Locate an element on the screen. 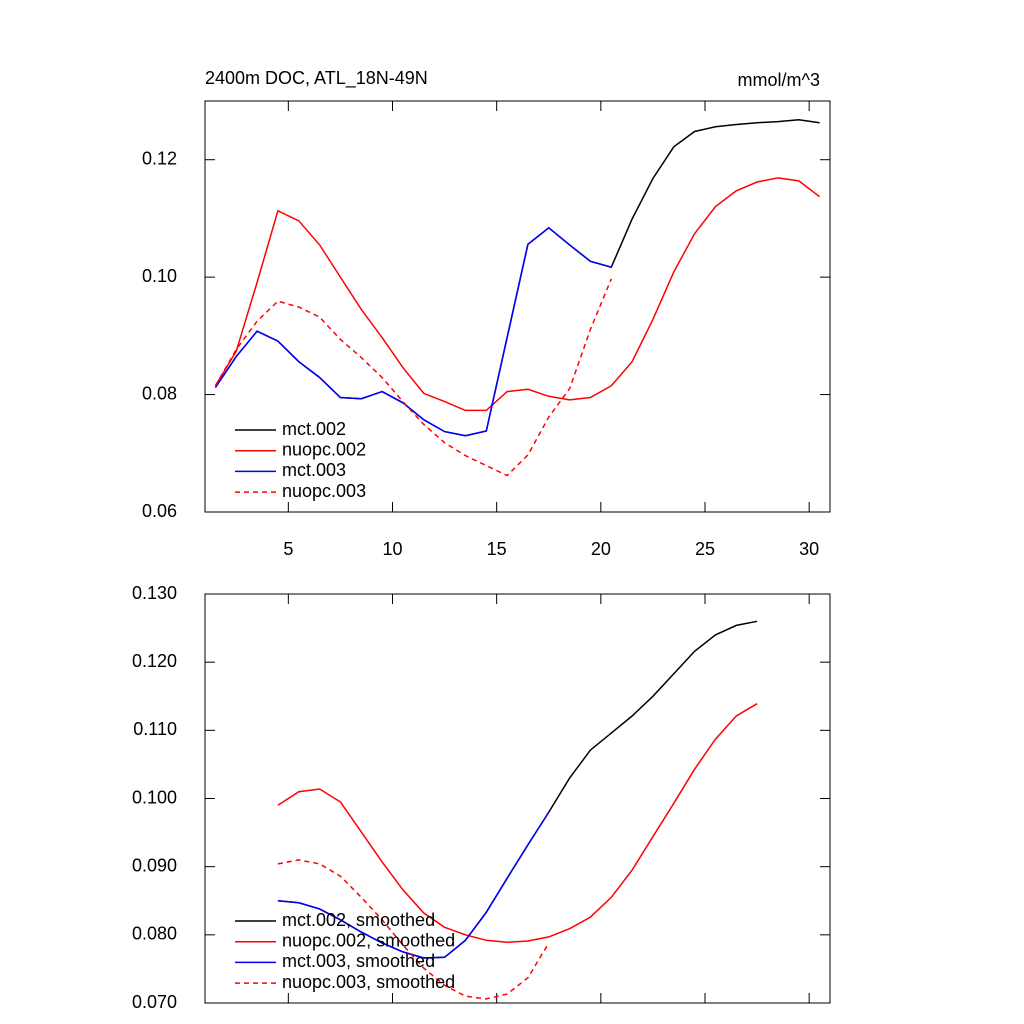 This screenshot has height=1024, width=1024. legend-label: mct.003, smoothed is located at coordinates (358, 961).